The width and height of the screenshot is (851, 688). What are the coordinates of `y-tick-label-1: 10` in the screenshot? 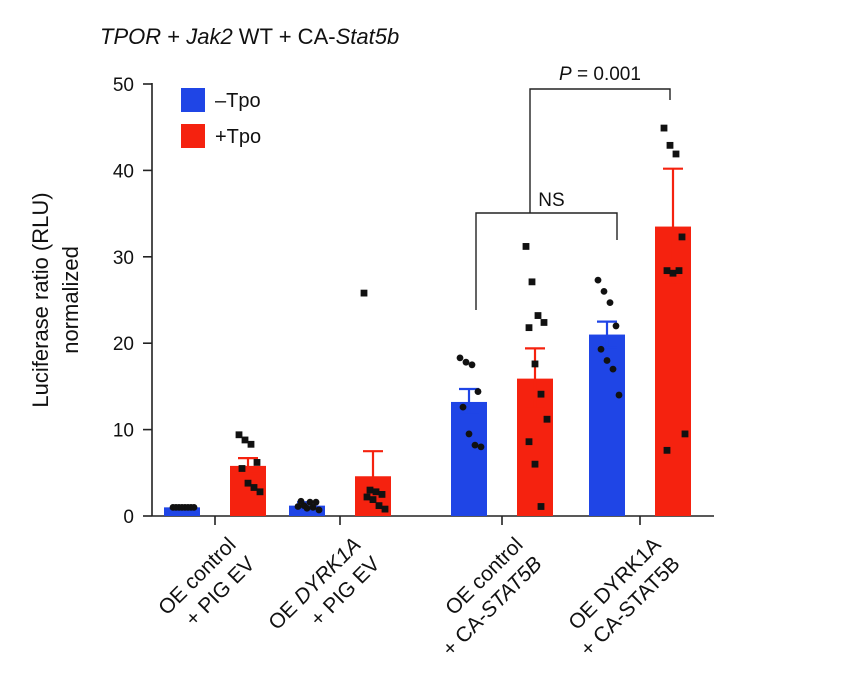 It's located at (123, 431).